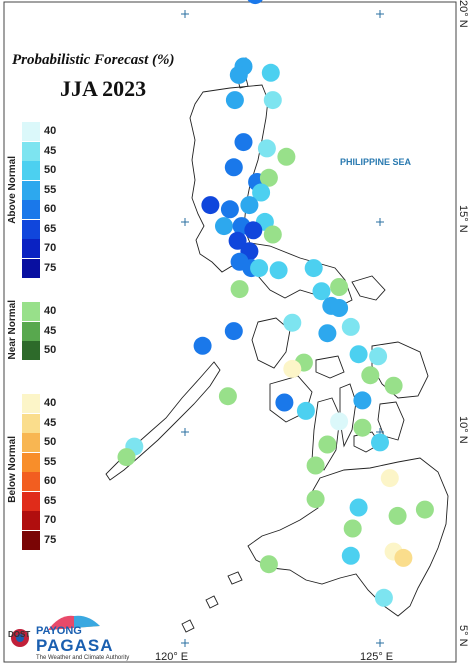 The image size is (474, 669). I want to click on legend-group-above-normal: Above Normal, so click(12, 190).